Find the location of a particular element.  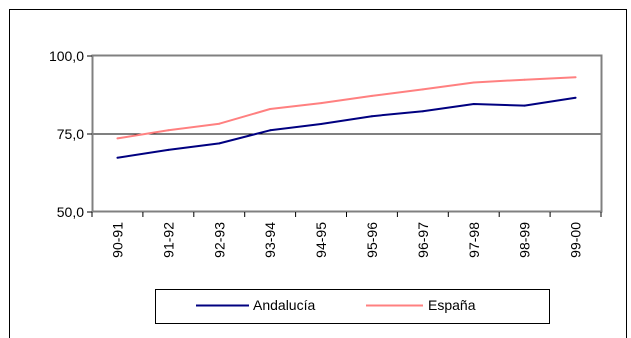

x-tick-label: 95-96 is located at coordinates (372, 240).